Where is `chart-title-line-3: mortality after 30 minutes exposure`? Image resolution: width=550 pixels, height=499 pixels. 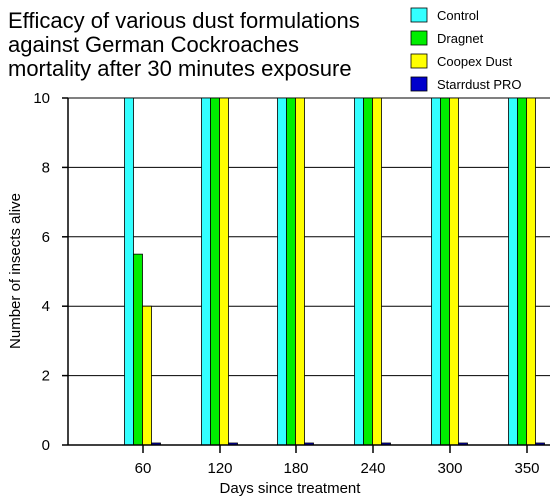
chart-title-line-3: mortality after 30 minutes exposure is located at coordinates (180, 68).